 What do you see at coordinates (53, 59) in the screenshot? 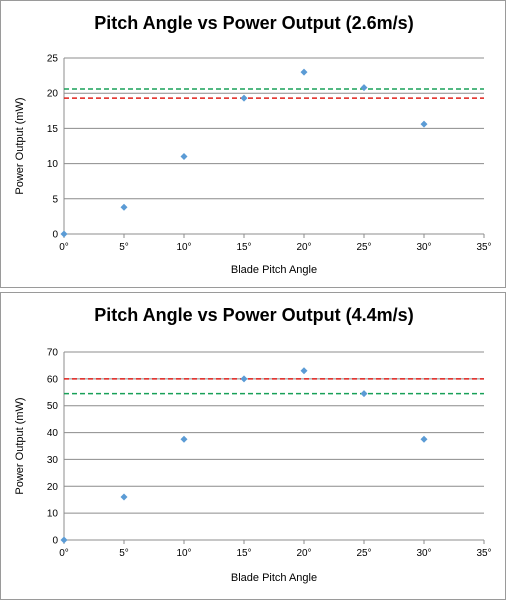
I see `y-tick-label: 25` at bounding box center [53, 59].